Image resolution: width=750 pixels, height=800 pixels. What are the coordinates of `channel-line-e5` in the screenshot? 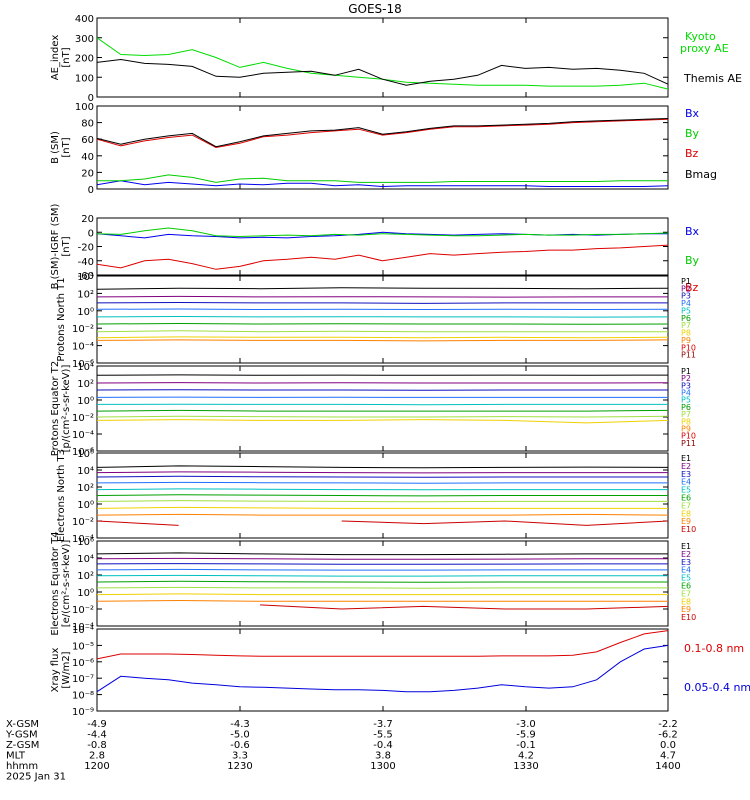 It's located at (382, 489).